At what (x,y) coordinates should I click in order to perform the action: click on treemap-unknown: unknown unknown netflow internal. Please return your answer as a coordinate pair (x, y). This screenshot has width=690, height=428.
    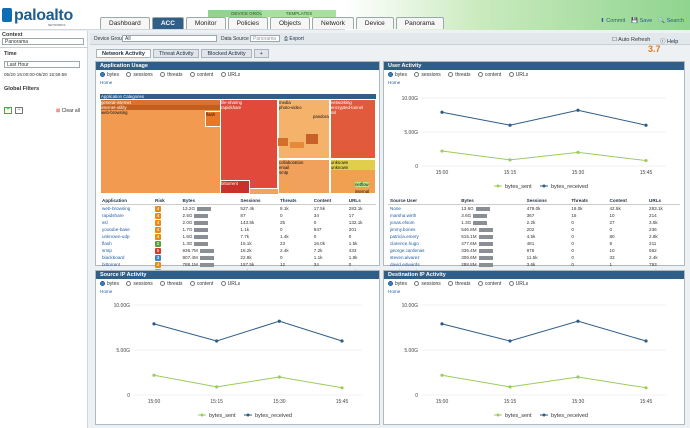
    Looking at the image, I should click on (353, 176).